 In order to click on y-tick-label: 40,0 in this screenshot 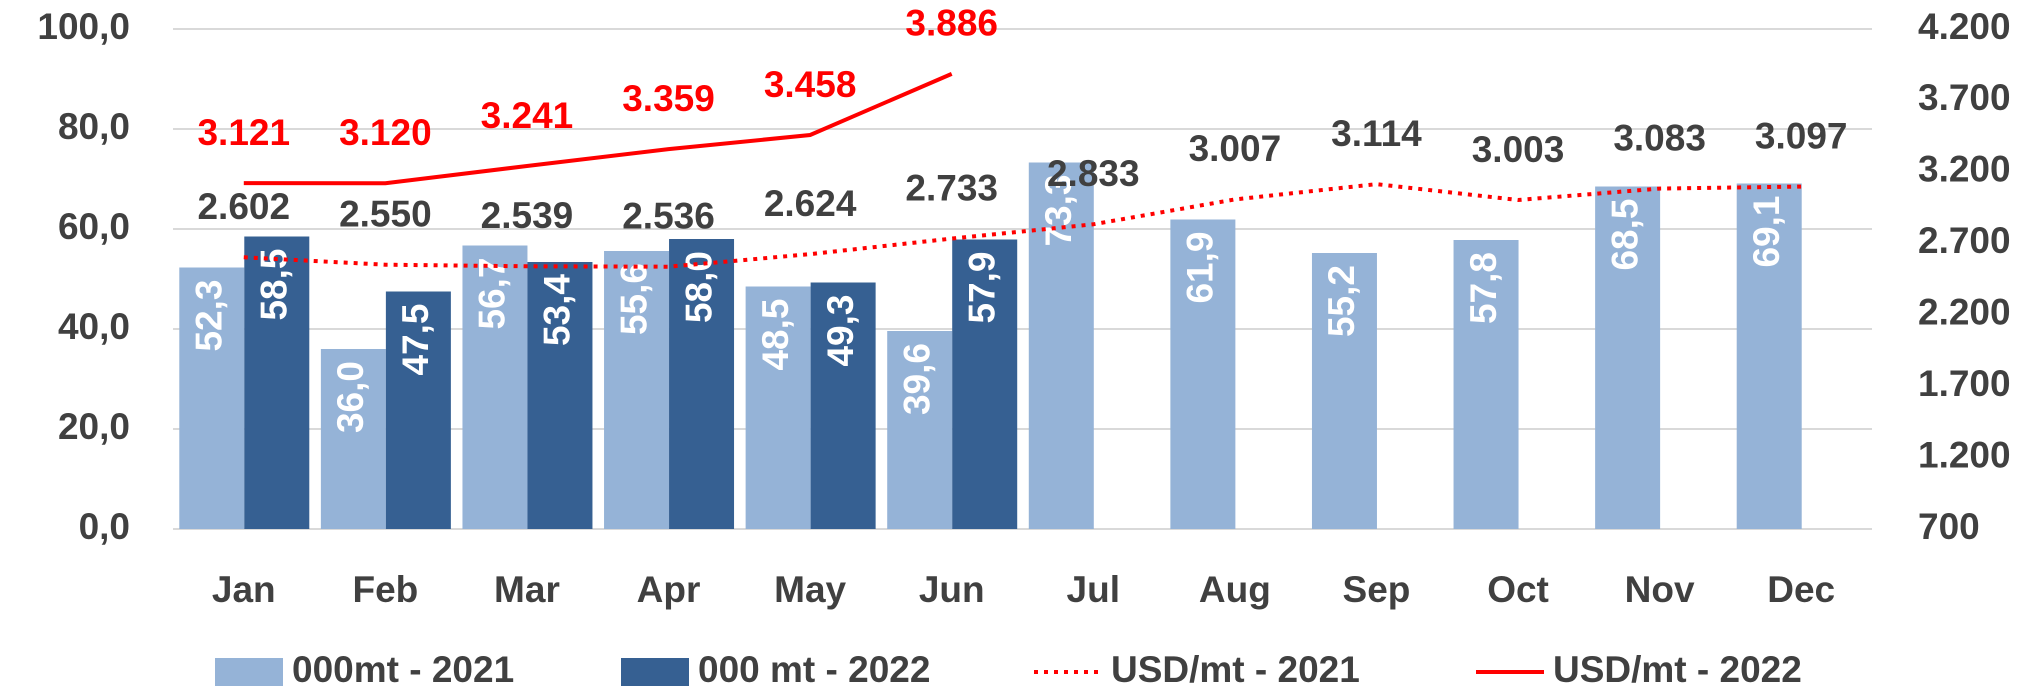, I will do `click(94, 326)`.